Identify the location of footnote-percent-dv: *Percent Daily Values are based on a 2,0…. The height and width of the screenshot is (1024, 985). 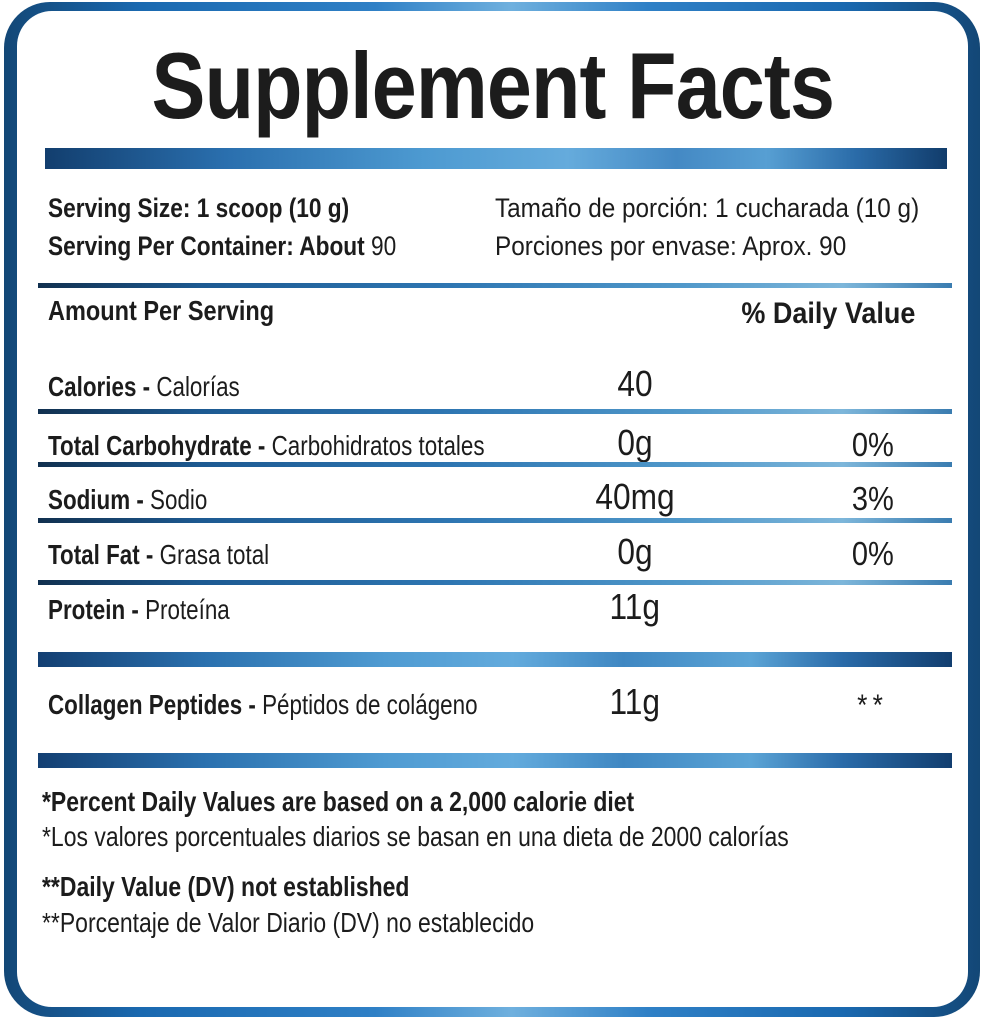
(498, 819).